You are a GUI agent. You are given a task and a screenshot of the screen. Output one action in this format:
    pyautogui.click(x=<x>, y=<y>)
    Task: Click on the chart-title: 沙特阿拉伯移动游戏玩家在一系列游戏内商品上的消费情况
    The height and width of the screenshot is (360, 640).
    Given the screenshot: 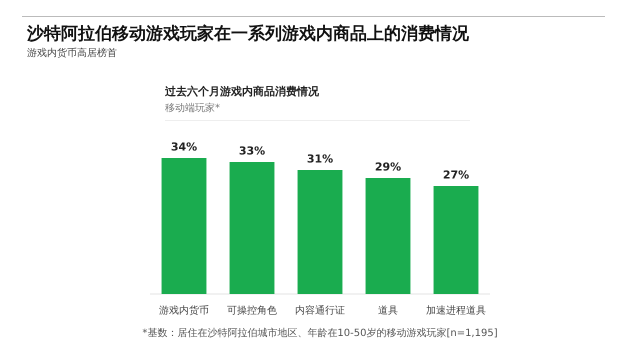 What is the action you would take?
    pyautogui.click(x=248, y=34)
    